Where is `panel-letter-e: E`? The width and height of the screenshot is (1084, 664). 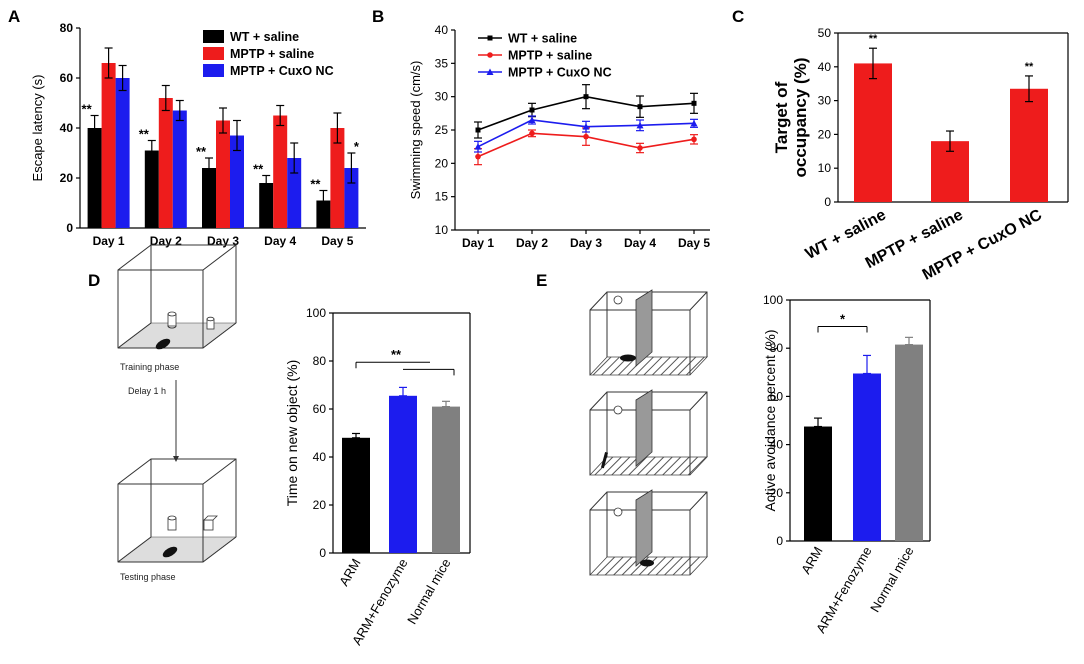
panel-letter-e: E is located at coordinates (541, 280).